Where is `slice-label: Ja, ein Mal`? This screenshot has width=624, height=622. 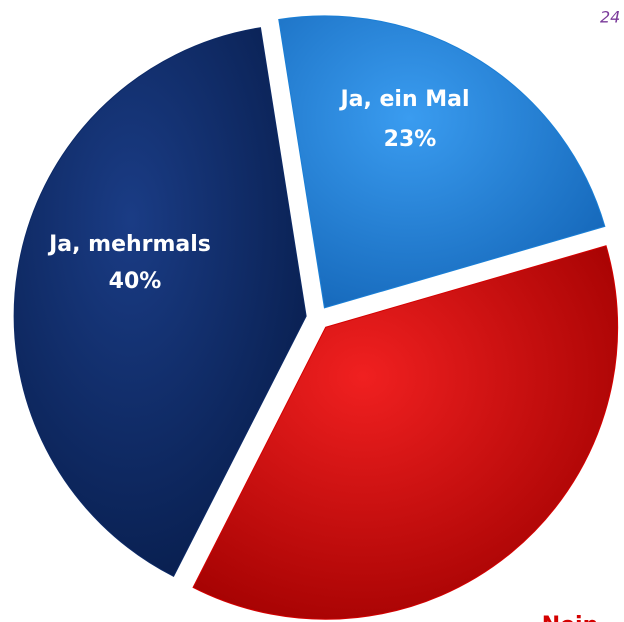
slice-label: Ja, ein Mal is located at coordinates (403, 99).